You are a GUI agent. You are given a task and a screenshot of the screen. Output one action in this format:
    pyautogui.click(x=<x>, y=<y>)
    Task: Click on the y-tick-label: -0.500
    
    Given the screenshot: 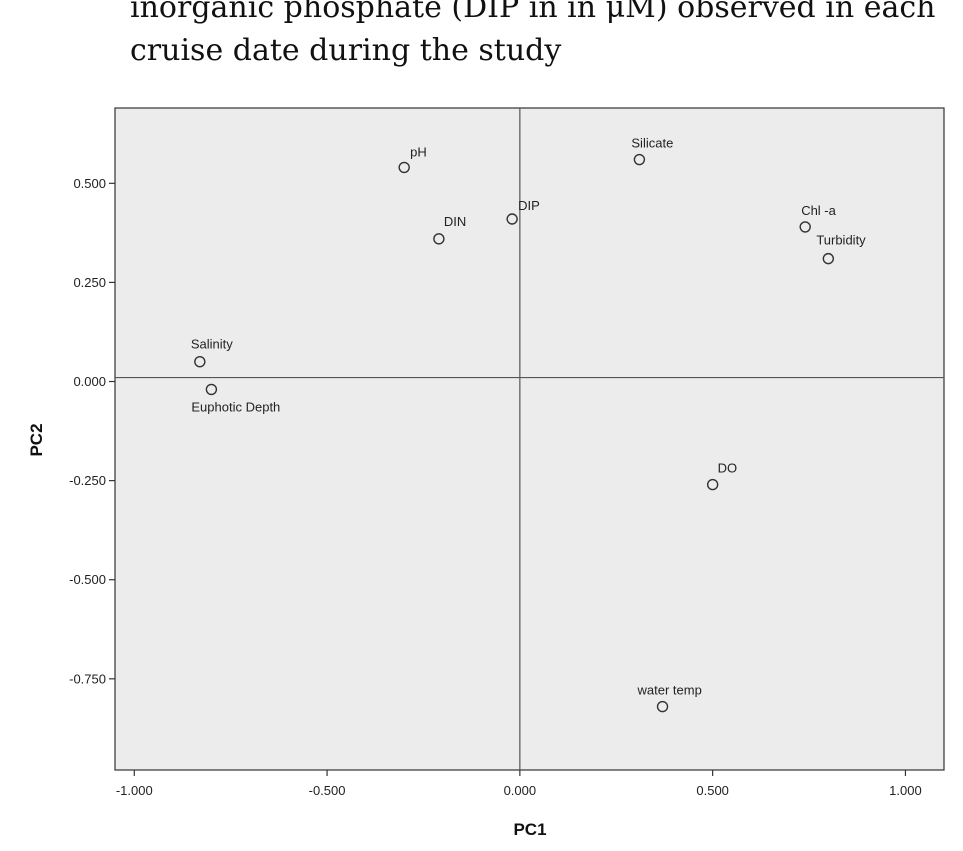 What is the action you would take?
    pyautogui.click(x=87, y=579)
    